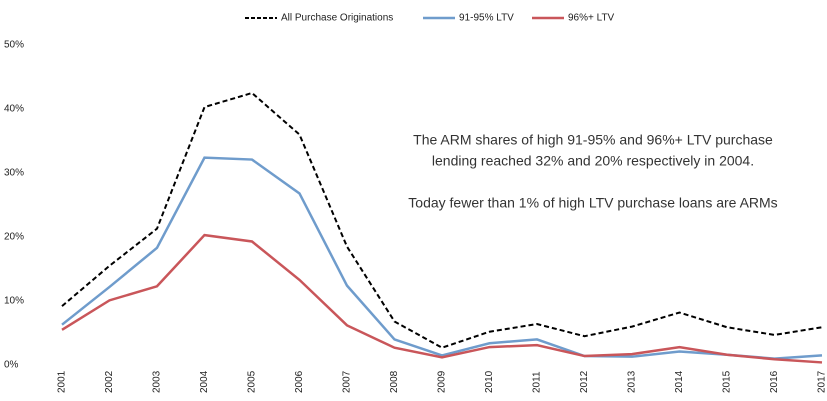 The image size is (827, 401). I want to click on x-tick-label: 2015, so click(727, 381).